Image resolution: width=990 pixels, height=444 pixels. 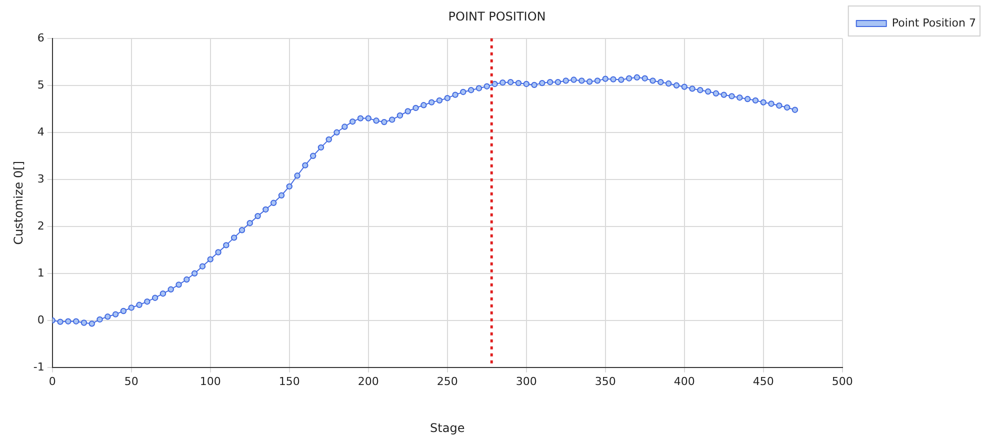 I want to click on y-tick-label: 1, so click(x=40, y=273).